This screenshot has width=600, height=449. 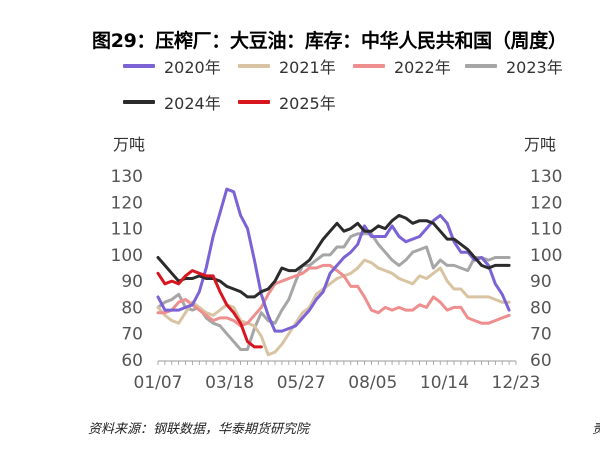 I want to click on legend-item-2020: 2020年, so click(x=172, y=66).